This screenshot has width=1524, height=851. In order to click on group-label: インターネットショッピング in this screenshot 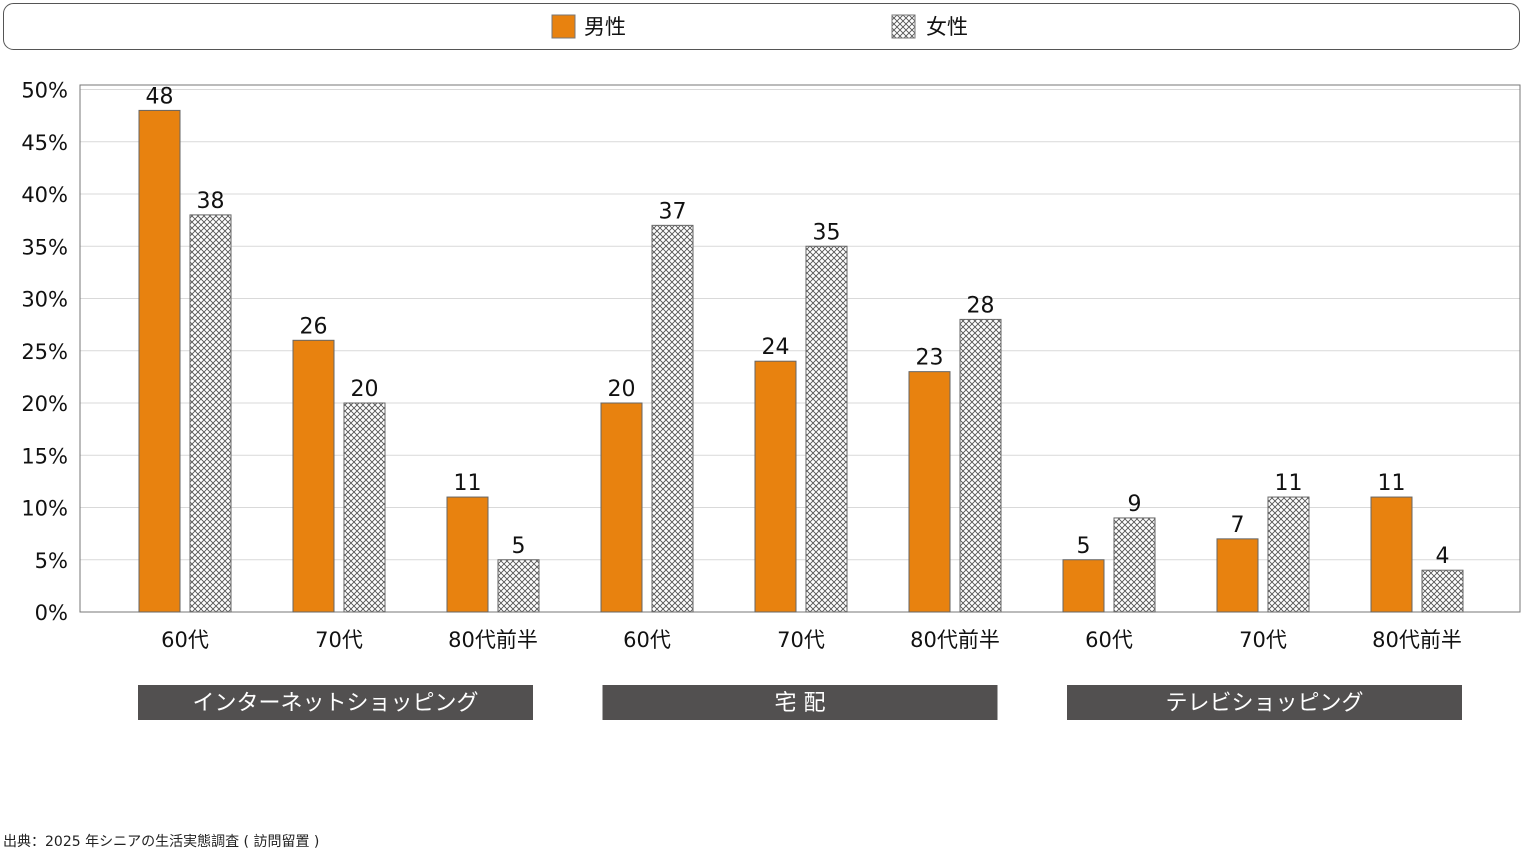, I will do `click(335, 703)`.